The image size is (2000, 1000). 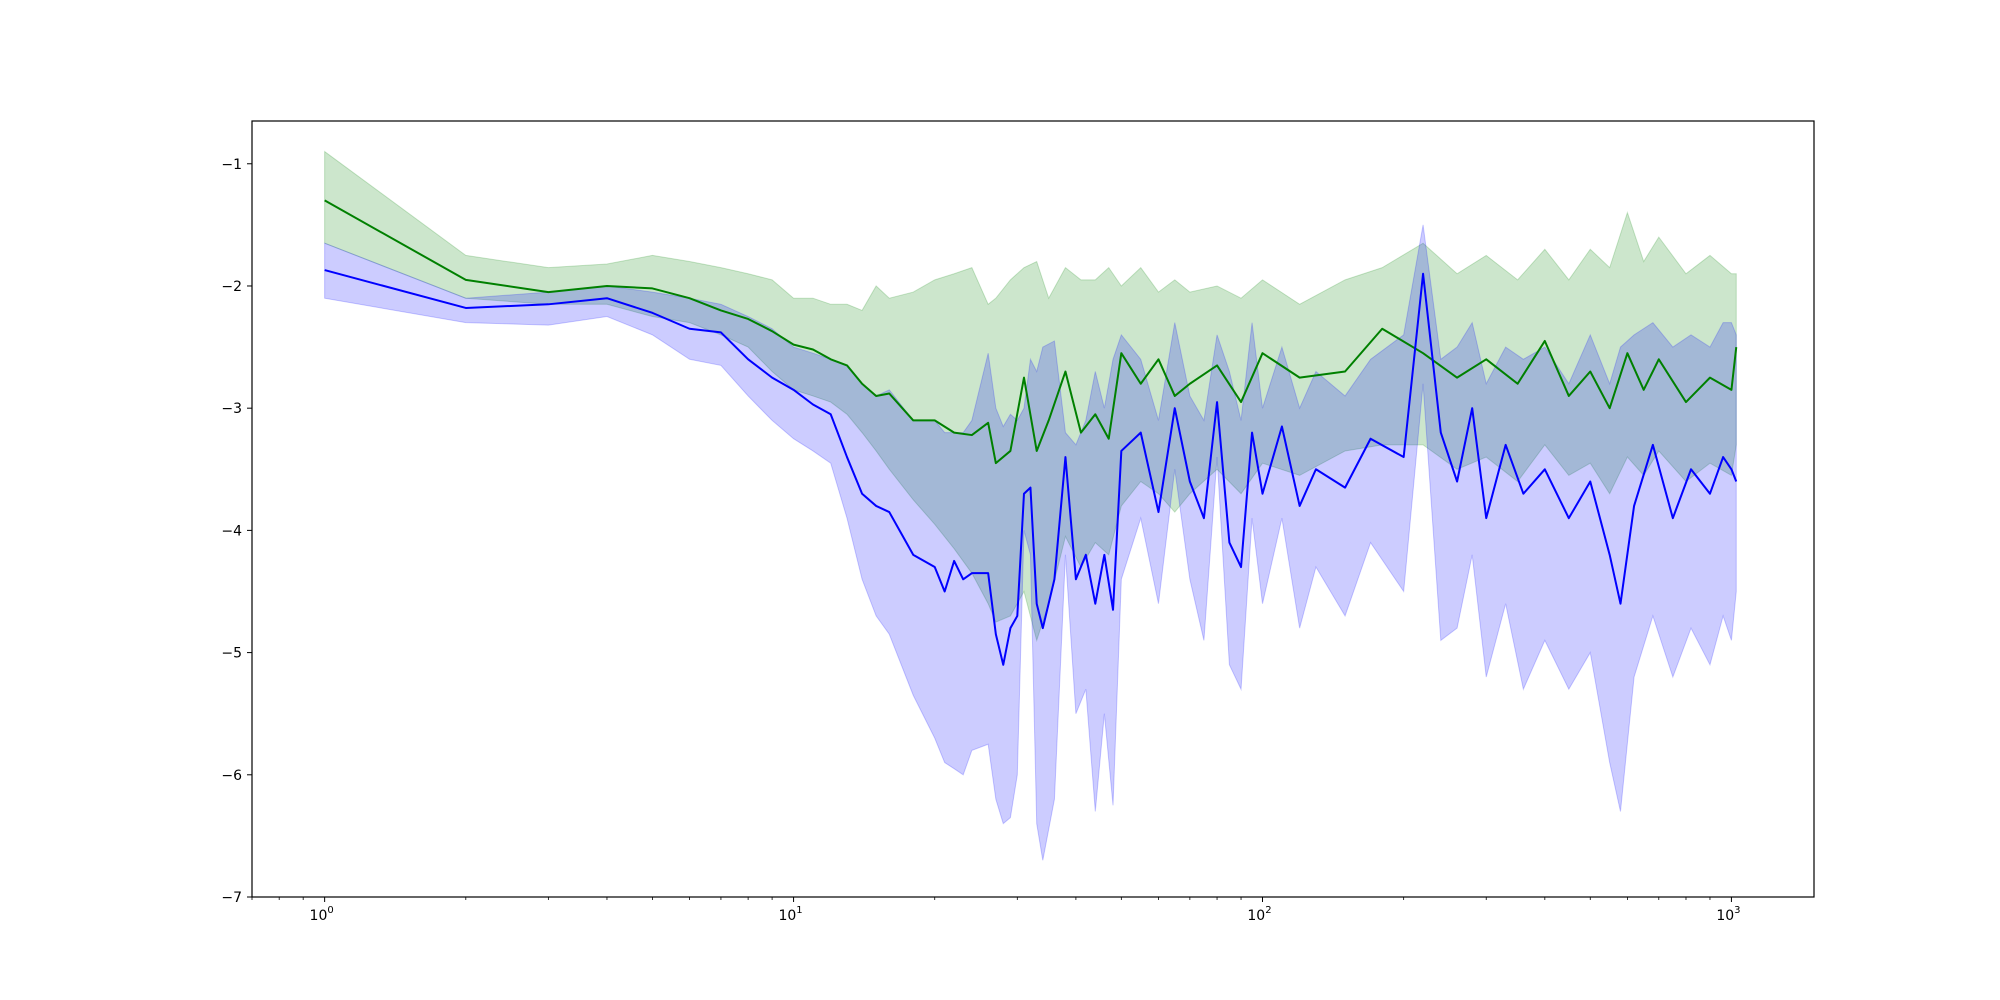 I want to click on y-tick-label: −3, so click(x=231, y=409).